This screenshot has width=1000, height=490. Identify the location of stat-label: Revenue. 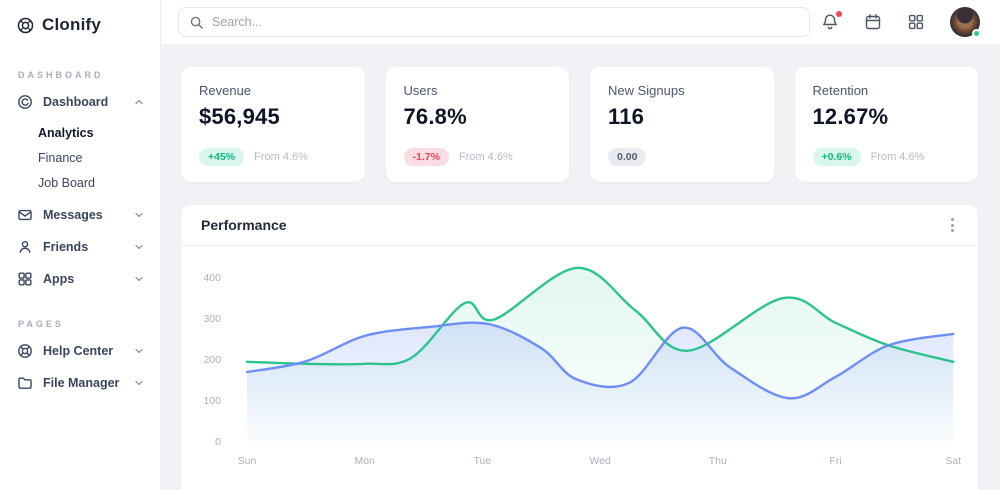
(225, 90).